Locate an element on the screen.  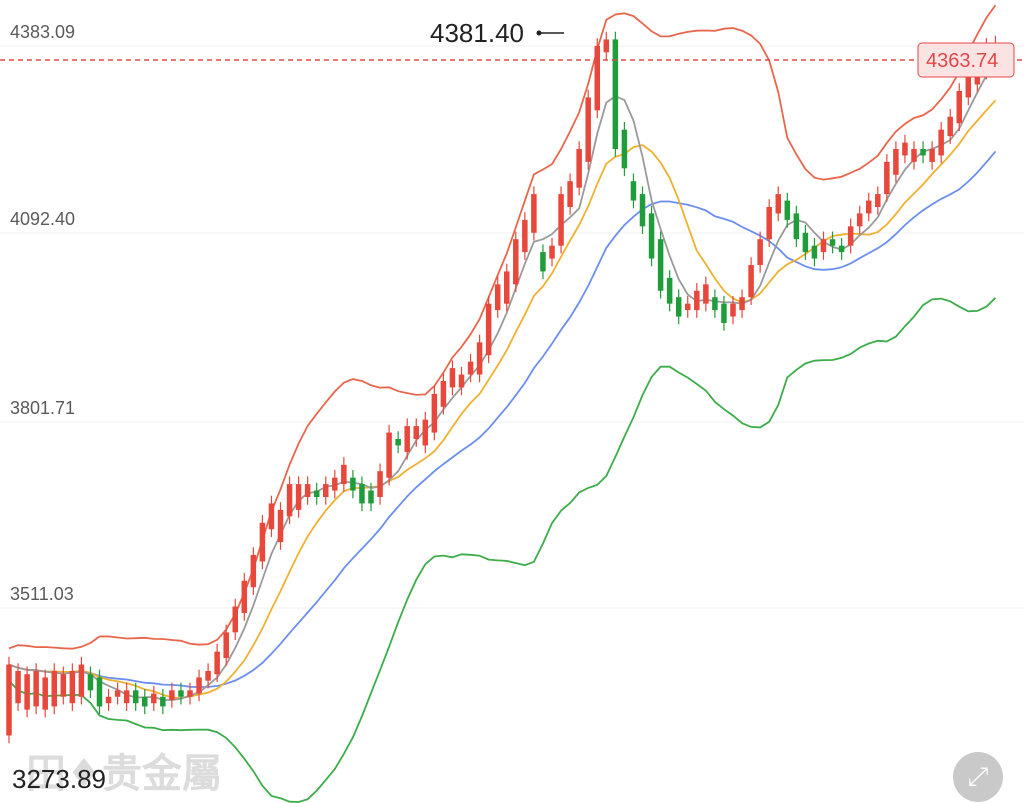
y-tick-label: 4383.09 is located at coordinates (42, 32).